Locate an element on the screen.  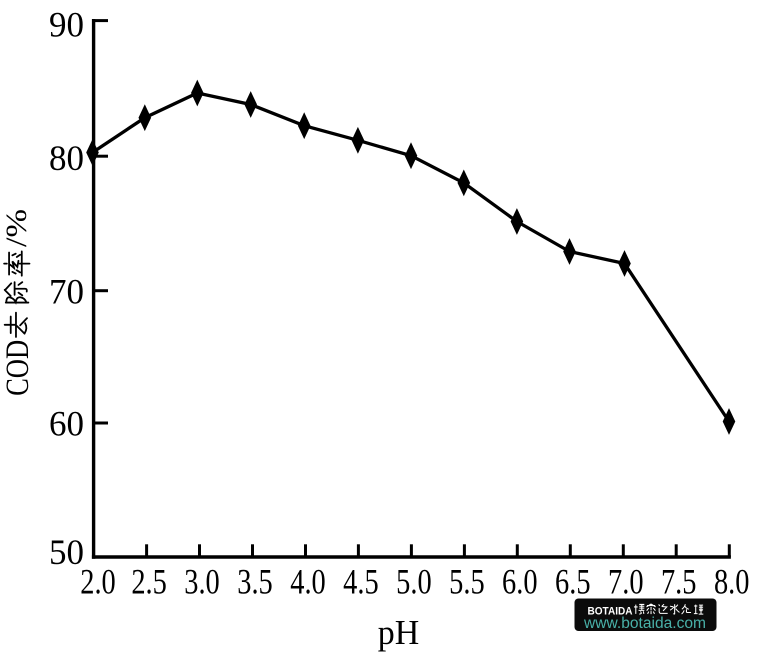
svg-text: BOTAIDA is located at coordinates (610, 611).